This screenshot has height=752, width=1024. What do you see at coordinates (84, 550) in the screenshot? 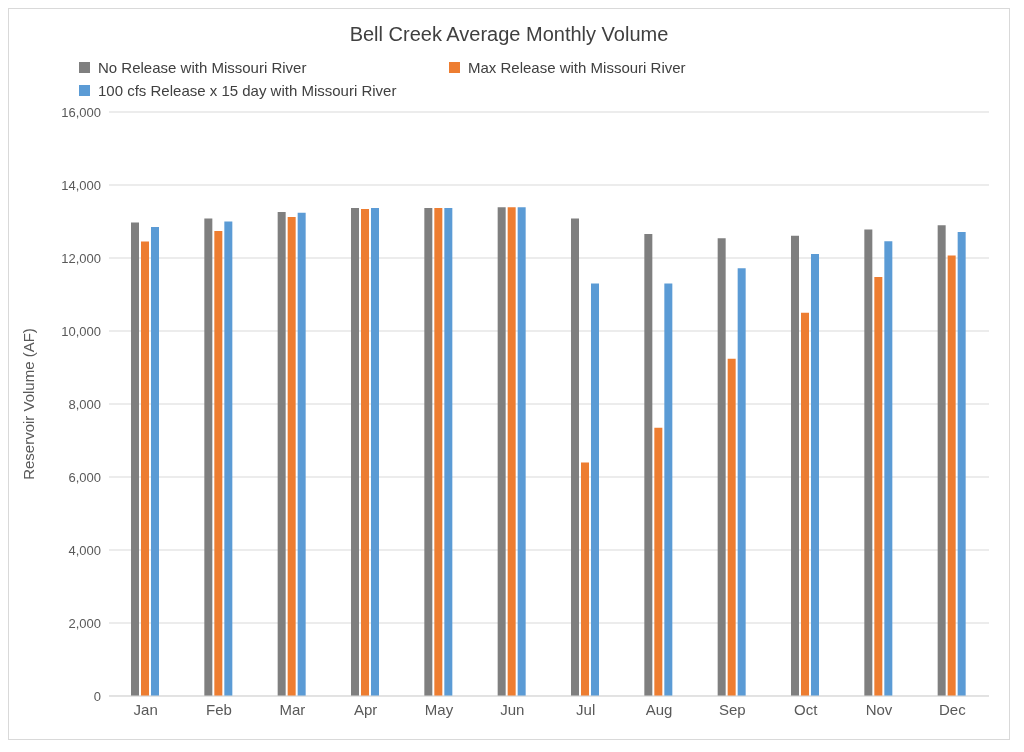
I see `y-tick-label: 4,000` at bounding box center [84, 550].